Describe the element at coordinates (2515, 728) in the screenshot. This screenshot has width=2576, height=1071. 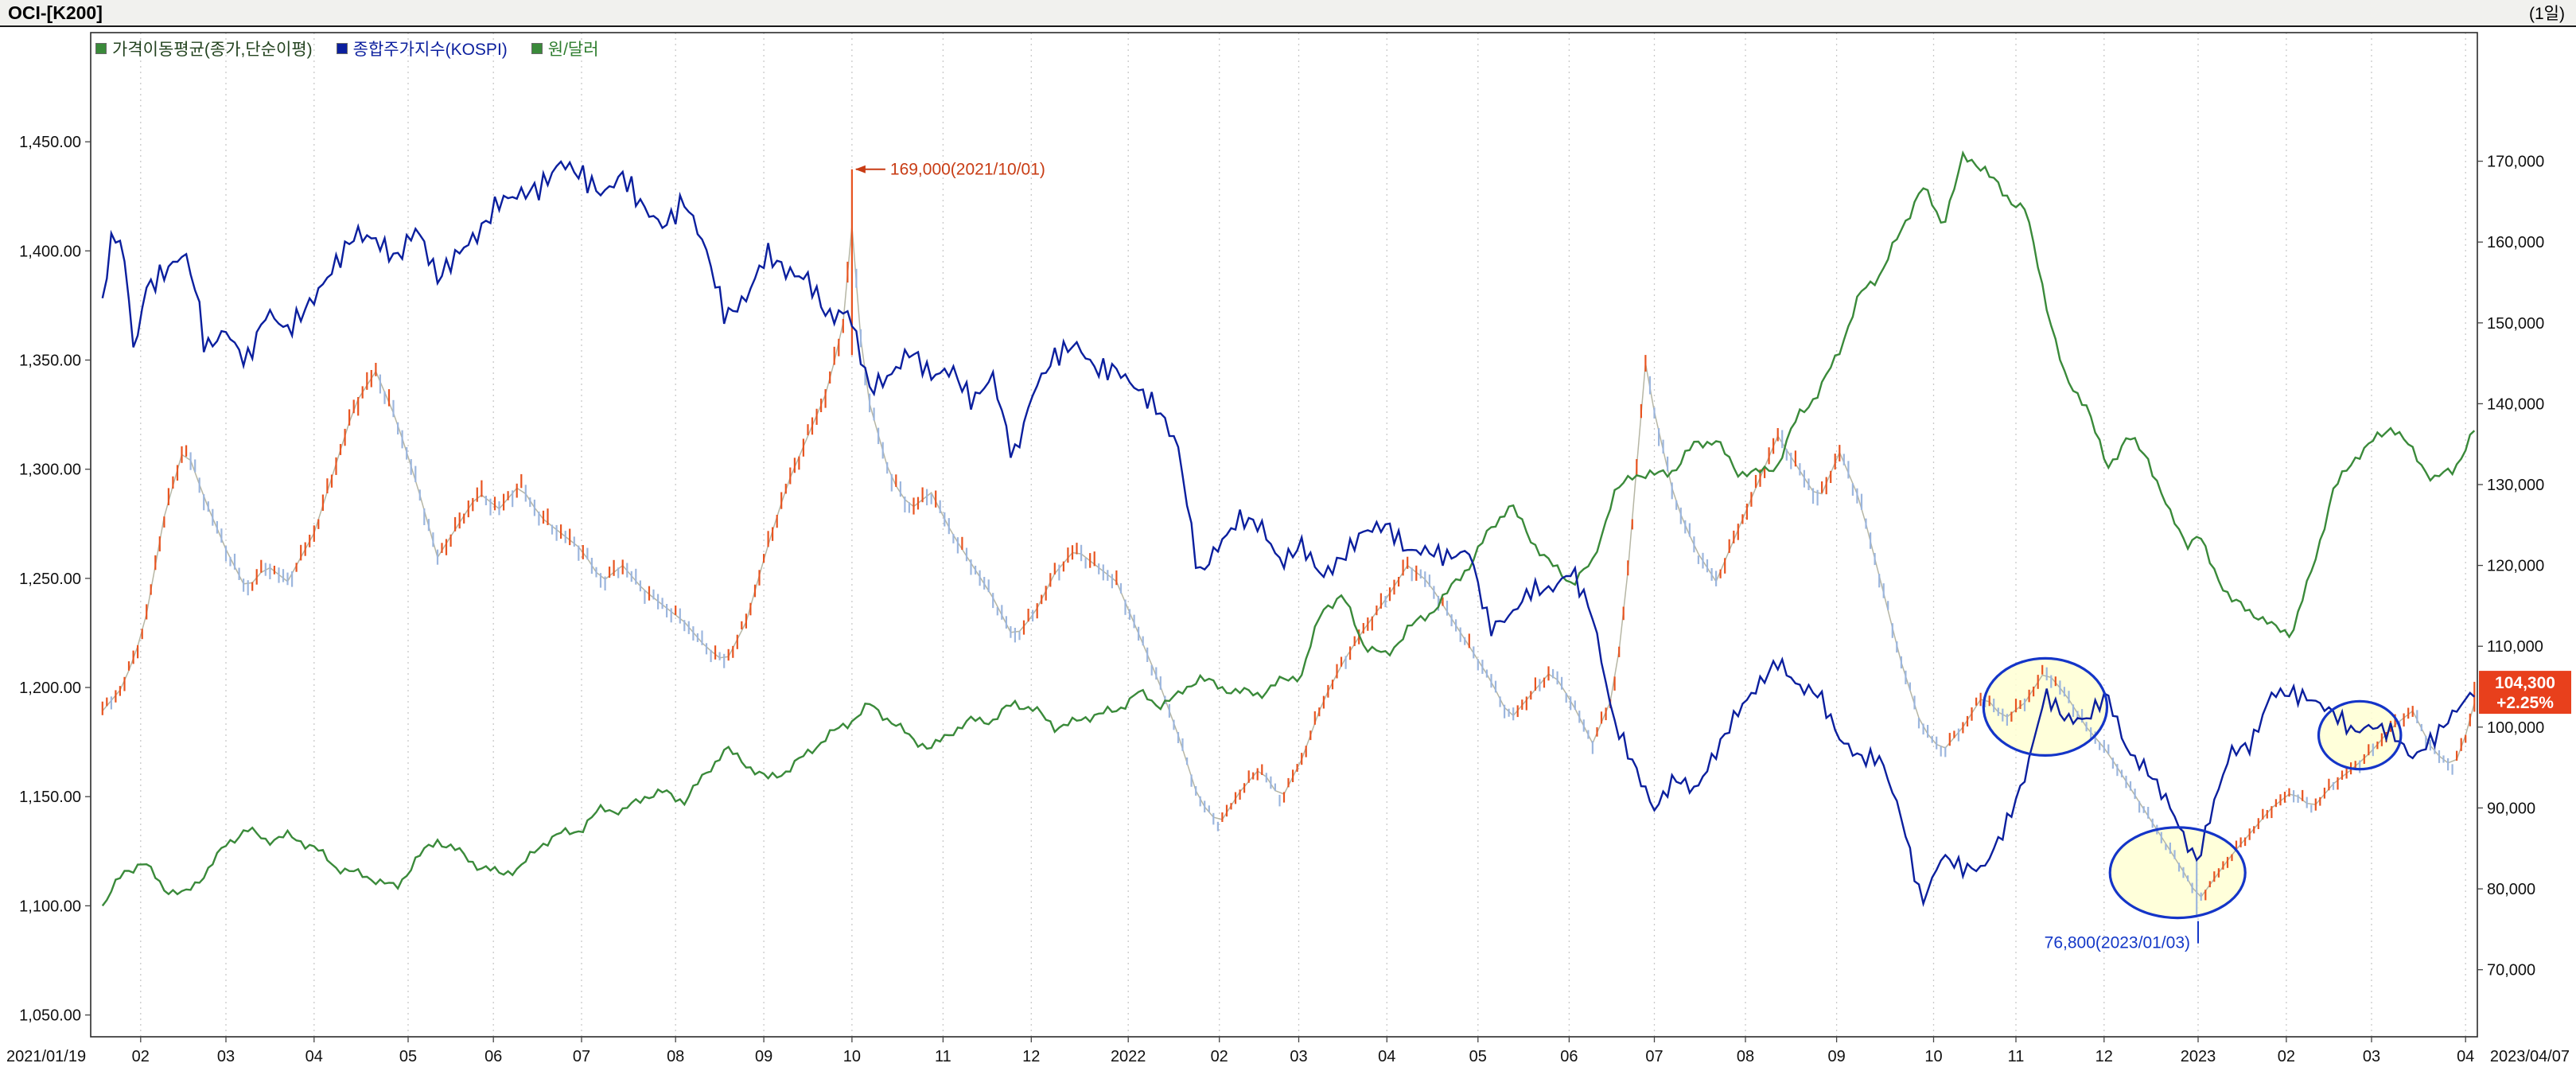
I see `right-axis-label: 100,000` at that location.